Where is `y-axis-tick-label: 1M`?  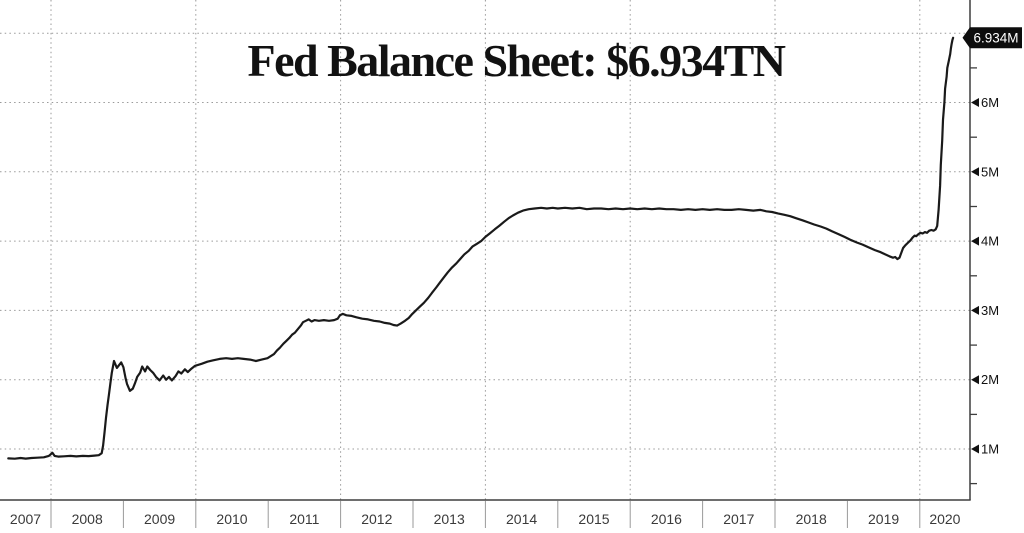 y-axis-tick-label: 1M is located at coordinates (990, 449).